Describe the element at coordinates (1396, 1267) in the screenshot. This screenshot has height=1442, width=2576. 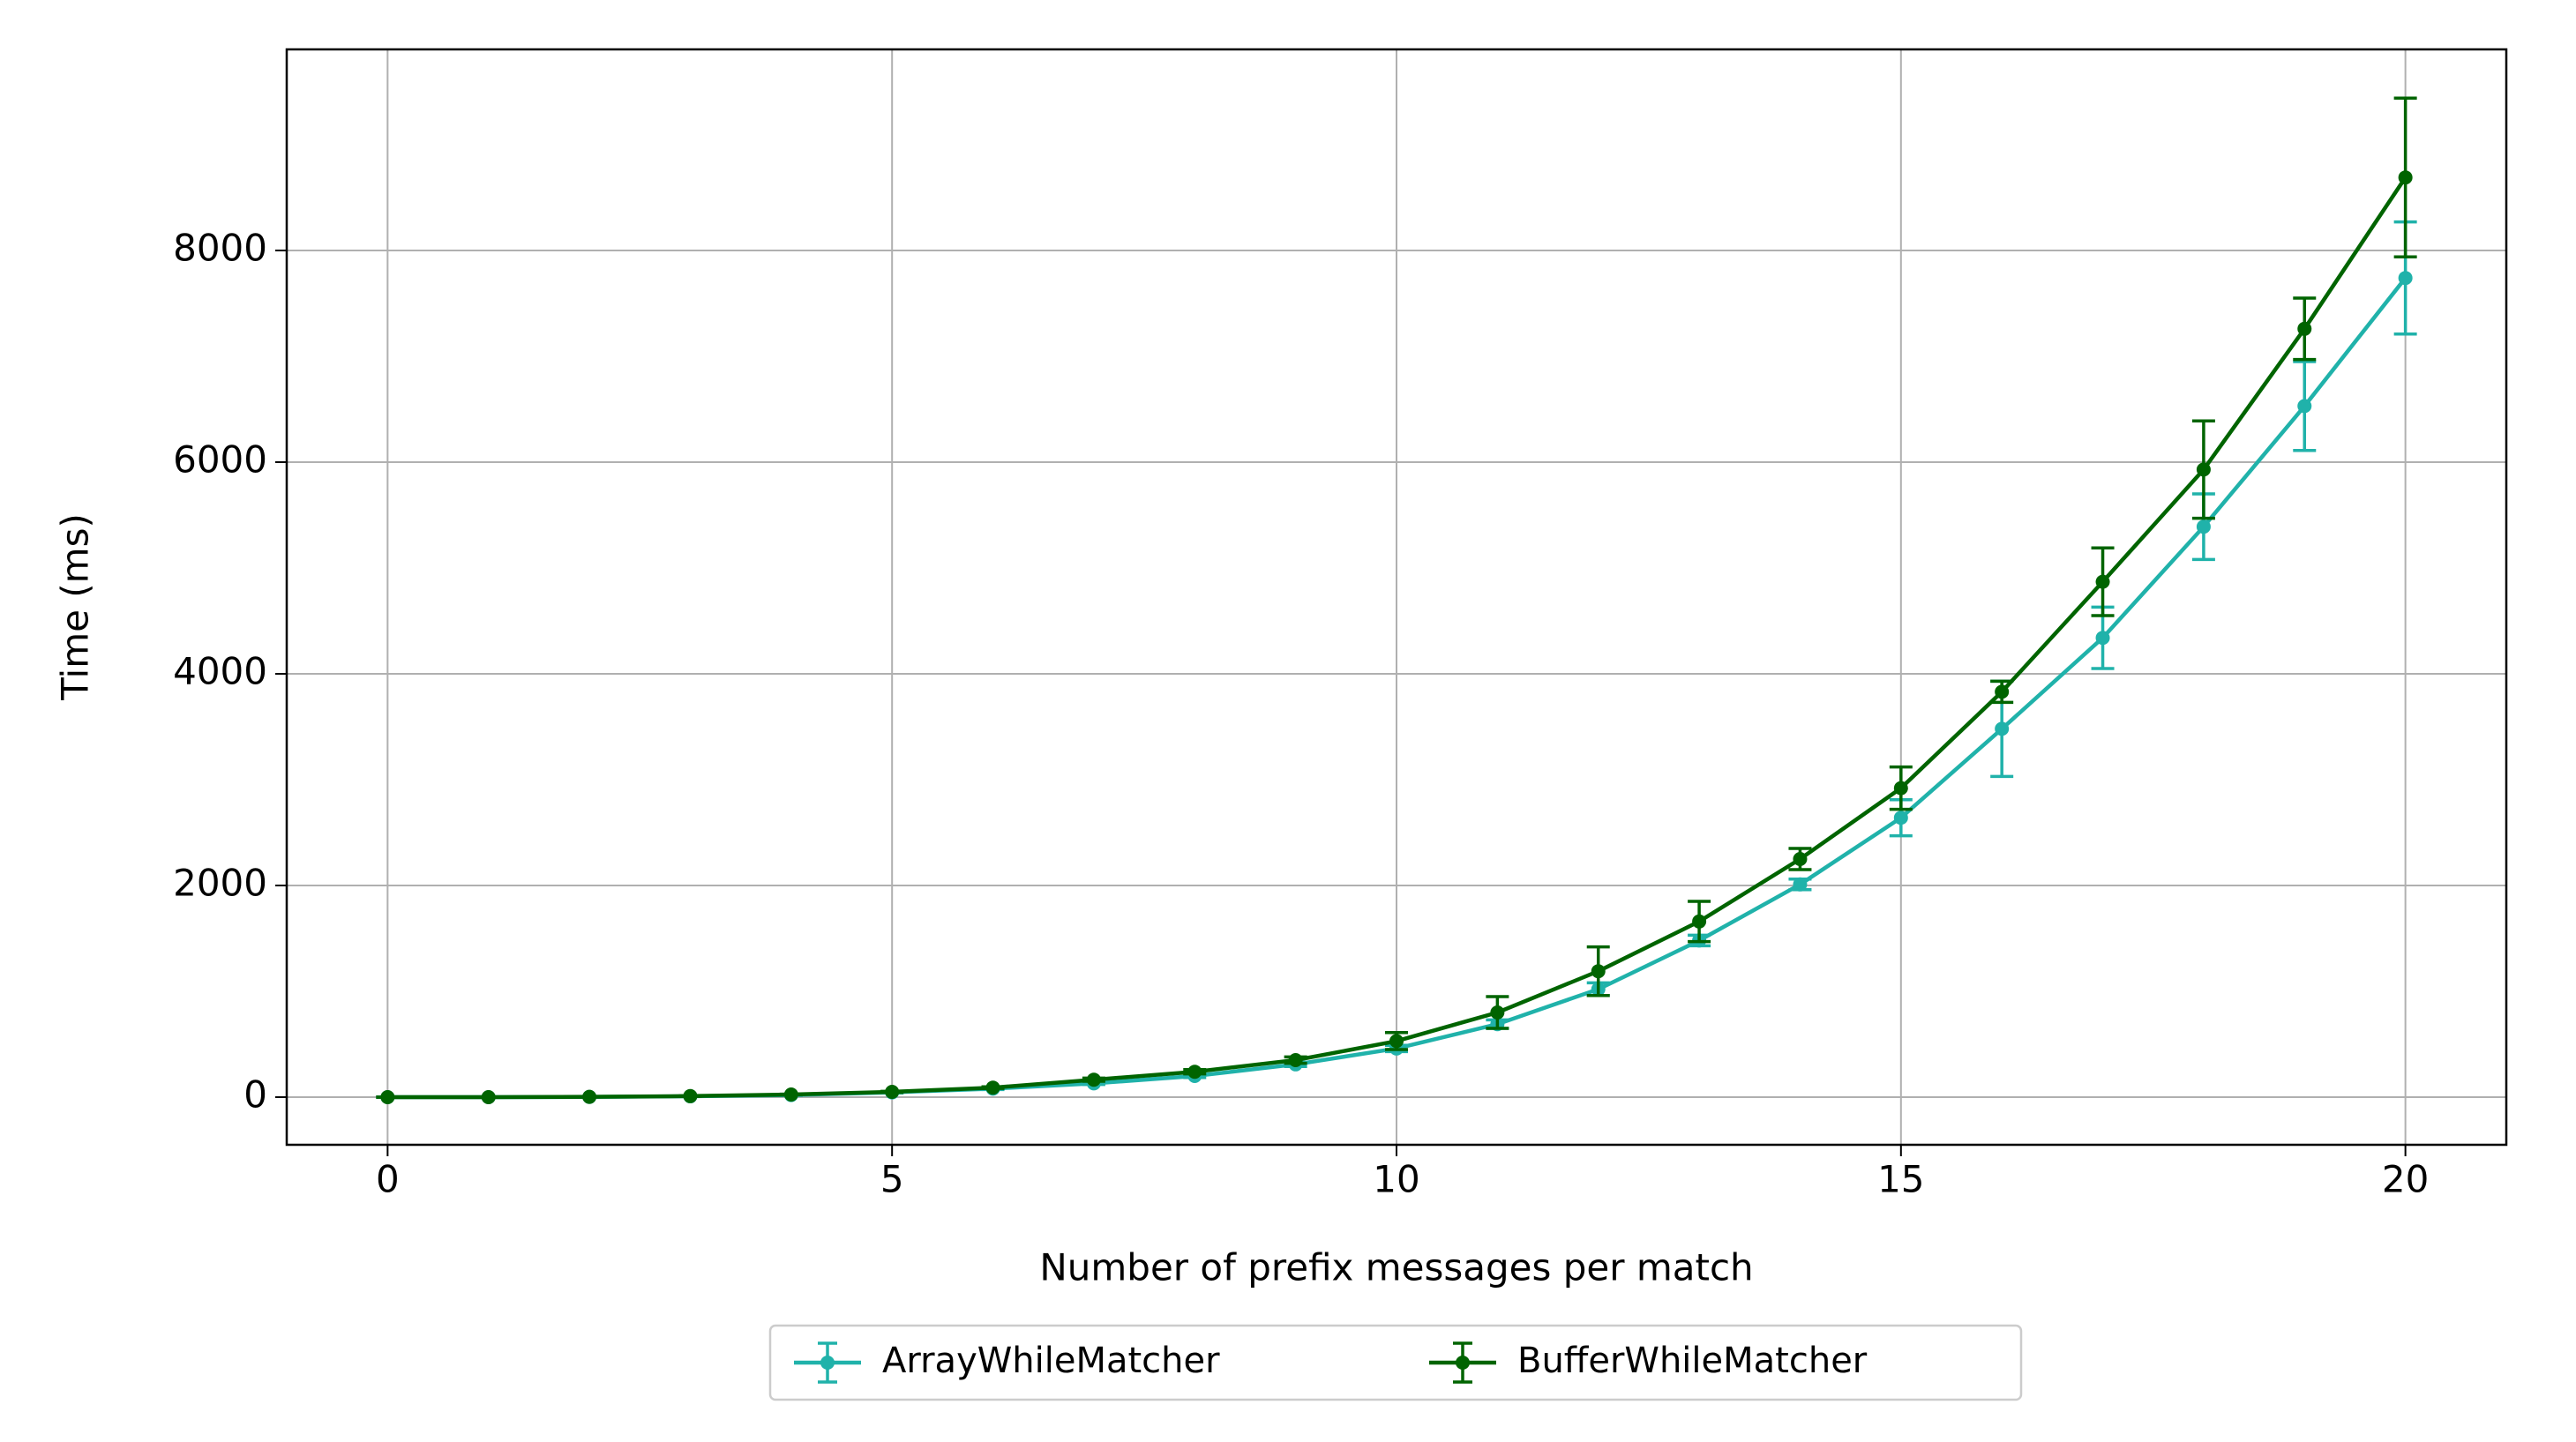
I see `x-axis-label: Number of prefix messages per match` at that location.